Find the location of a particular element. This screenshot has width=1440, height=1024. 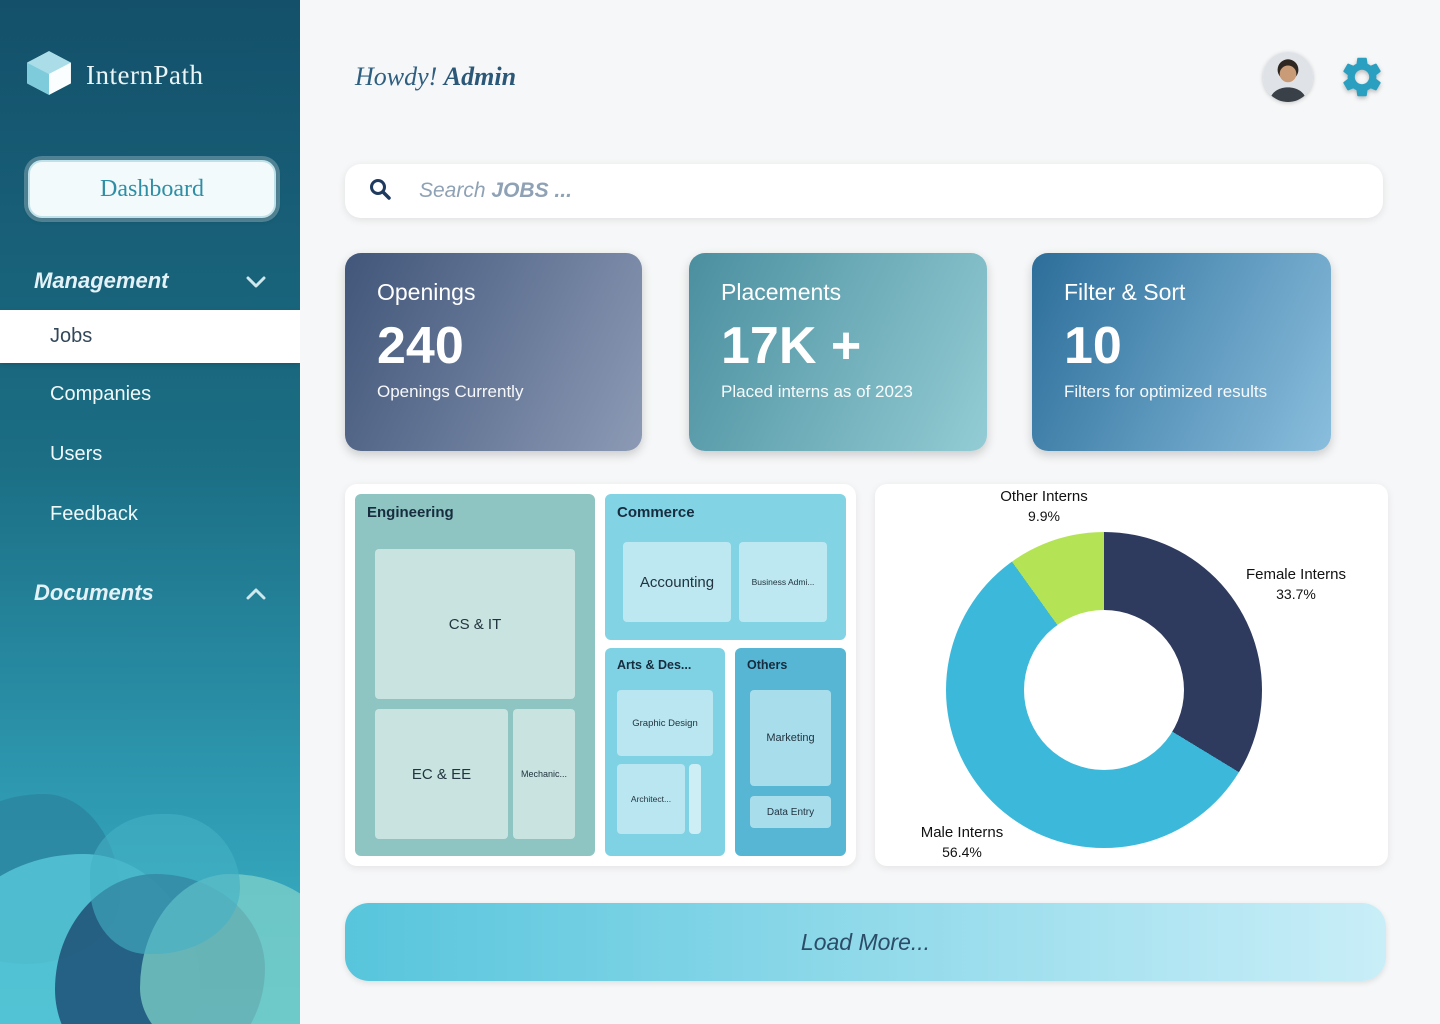

treemap-group-label: Engineering is located at coordinates (410, 512).